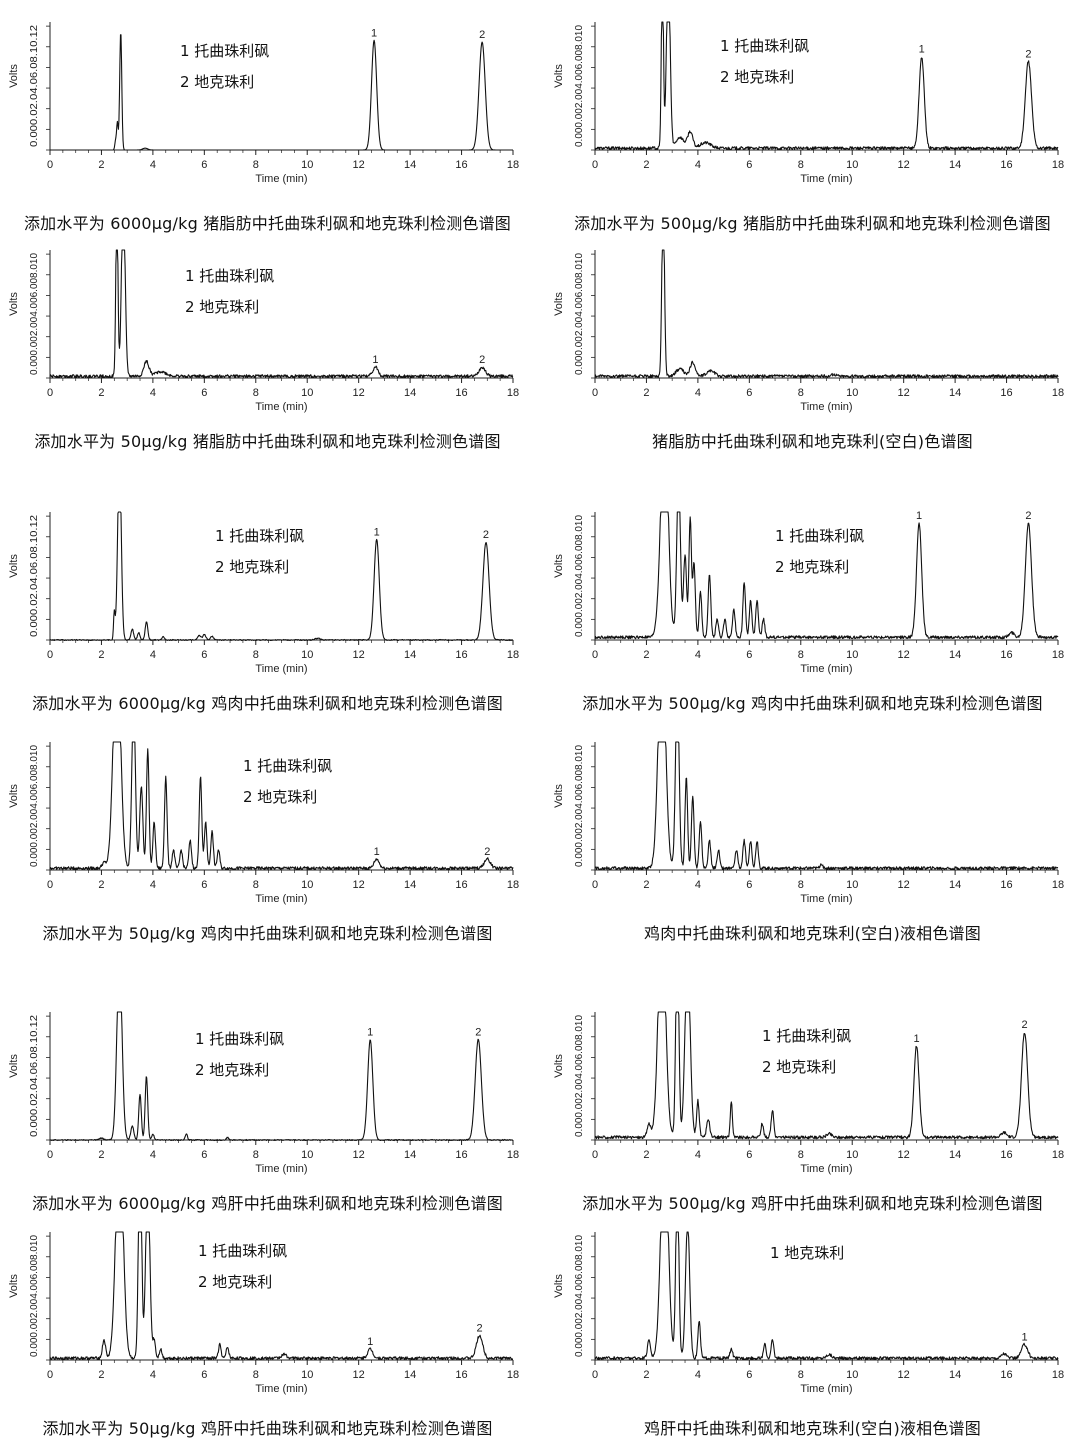 The width and height of the screenshot is (1080, 1448). I want to click on chart-caption: 鸡肝中托曲珠利砜和地克珠利(空白)液相色谱图, so click(812, 1428).